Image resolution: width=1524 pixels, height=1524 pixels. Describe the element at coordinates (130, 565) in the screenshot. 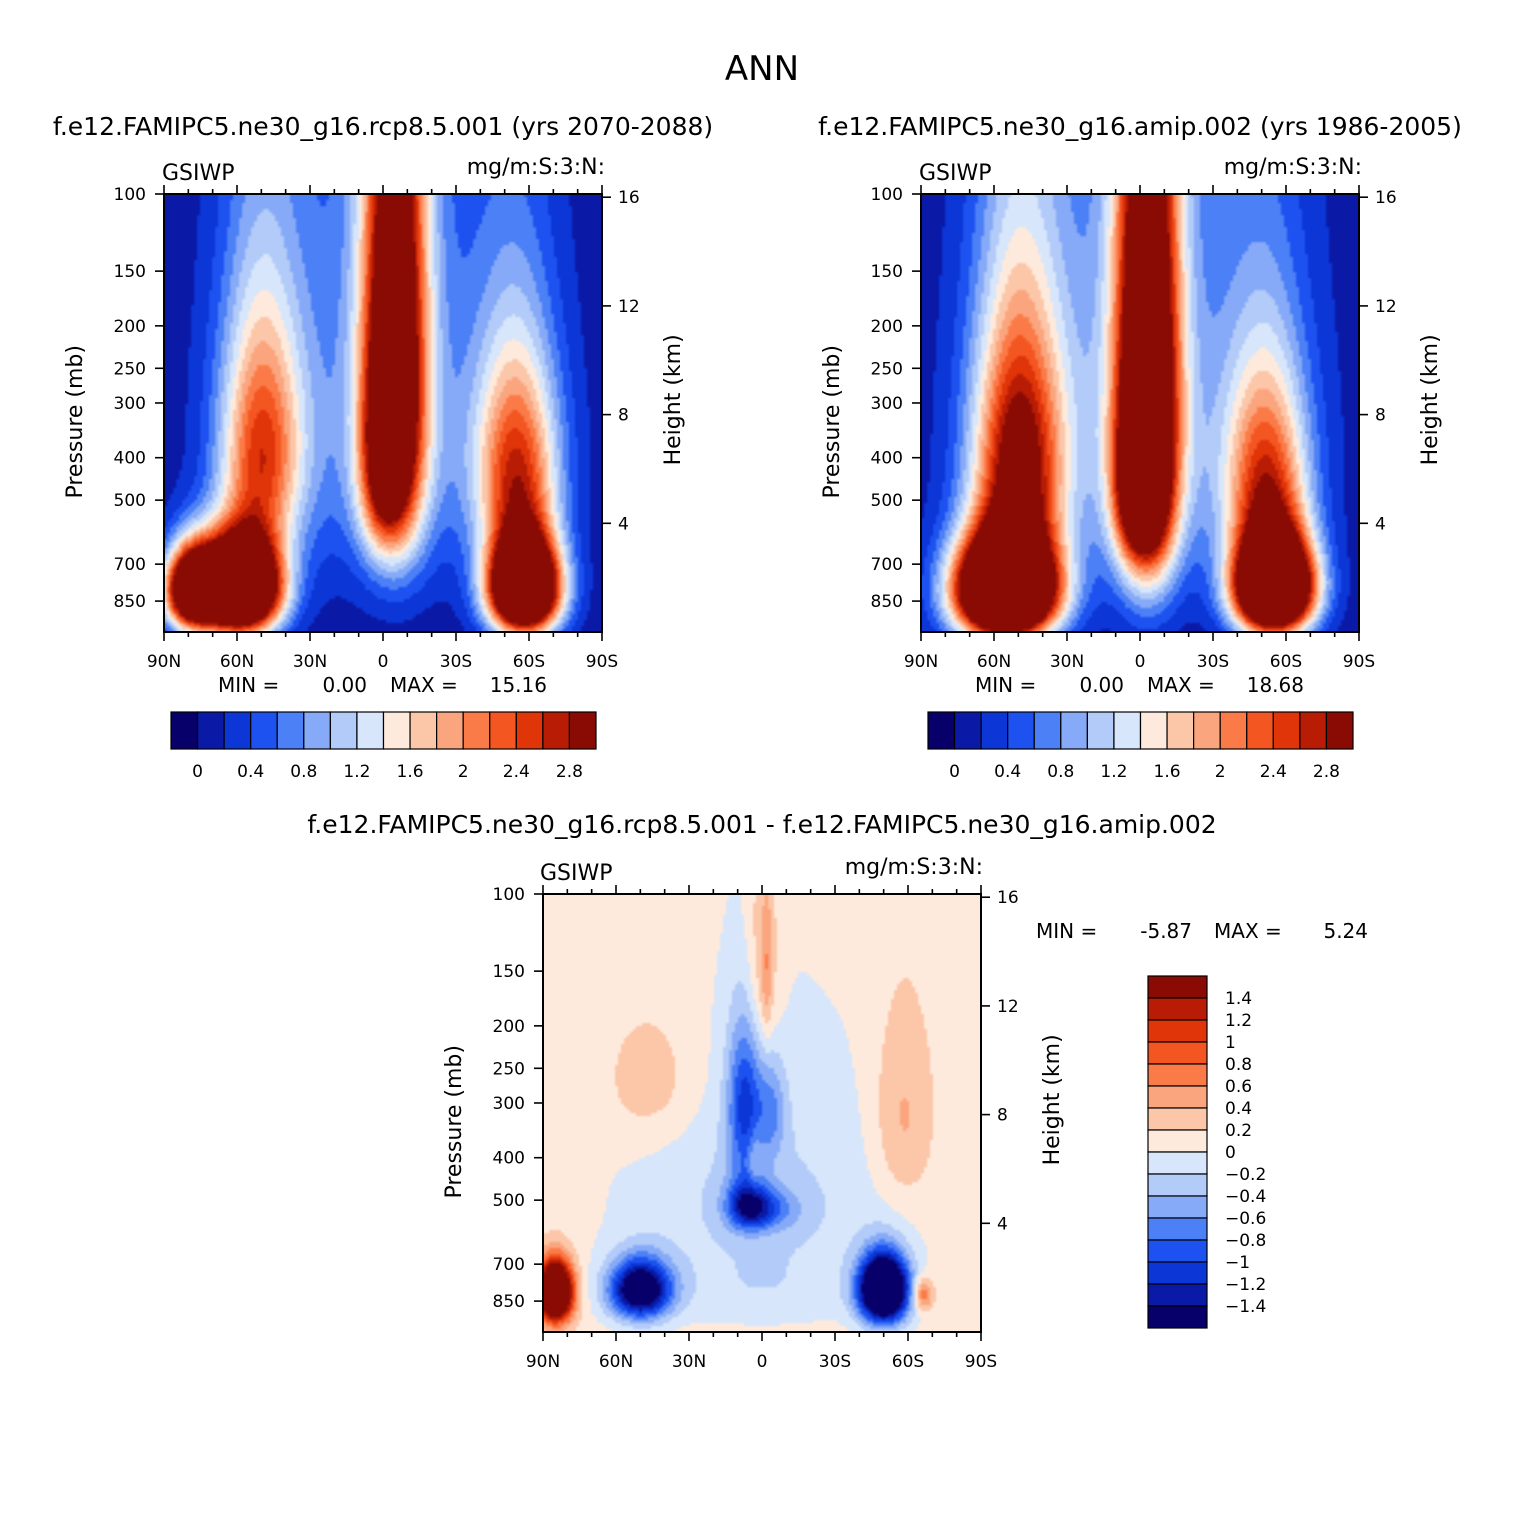

I see `left-pressure-tick-label: 700` at that location.